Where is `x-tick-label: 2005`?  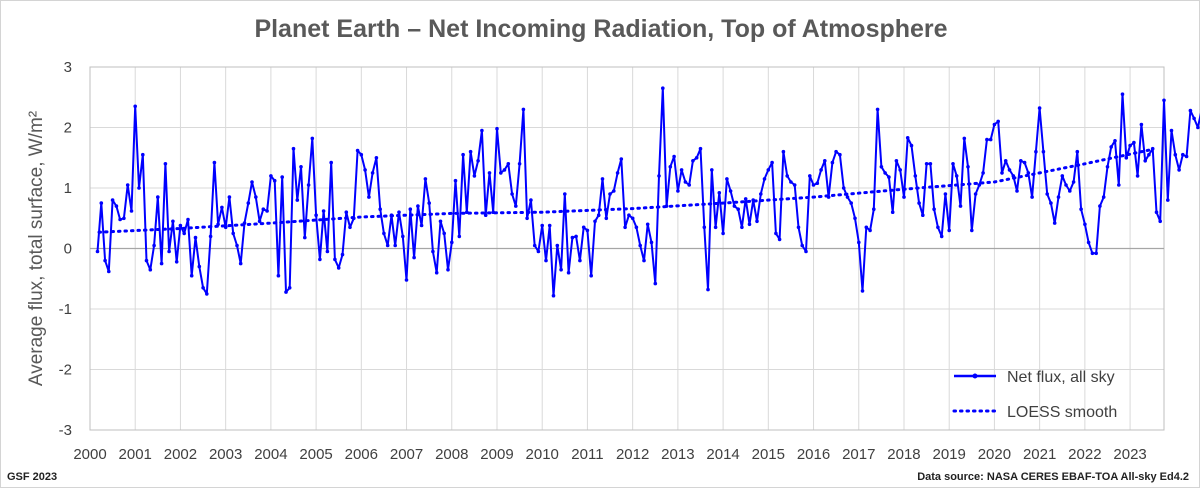 x-tick-label: 2005 is located at coordinates (315, 454).